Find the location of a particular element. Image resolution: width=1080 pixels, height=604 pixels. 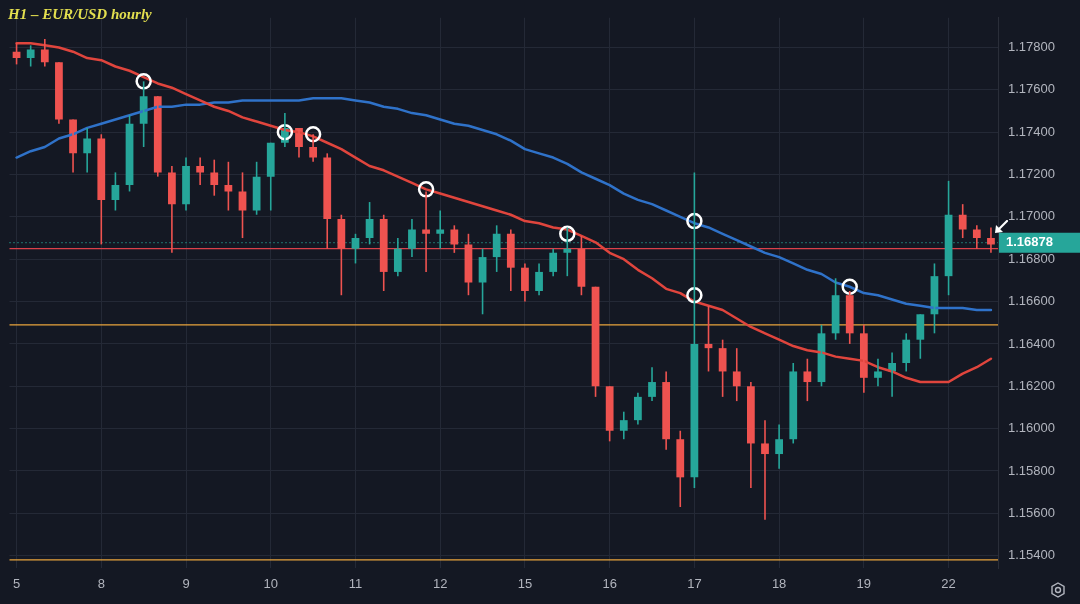

y-tick-label: 1.15600 is located at coordinates (1031, 512).